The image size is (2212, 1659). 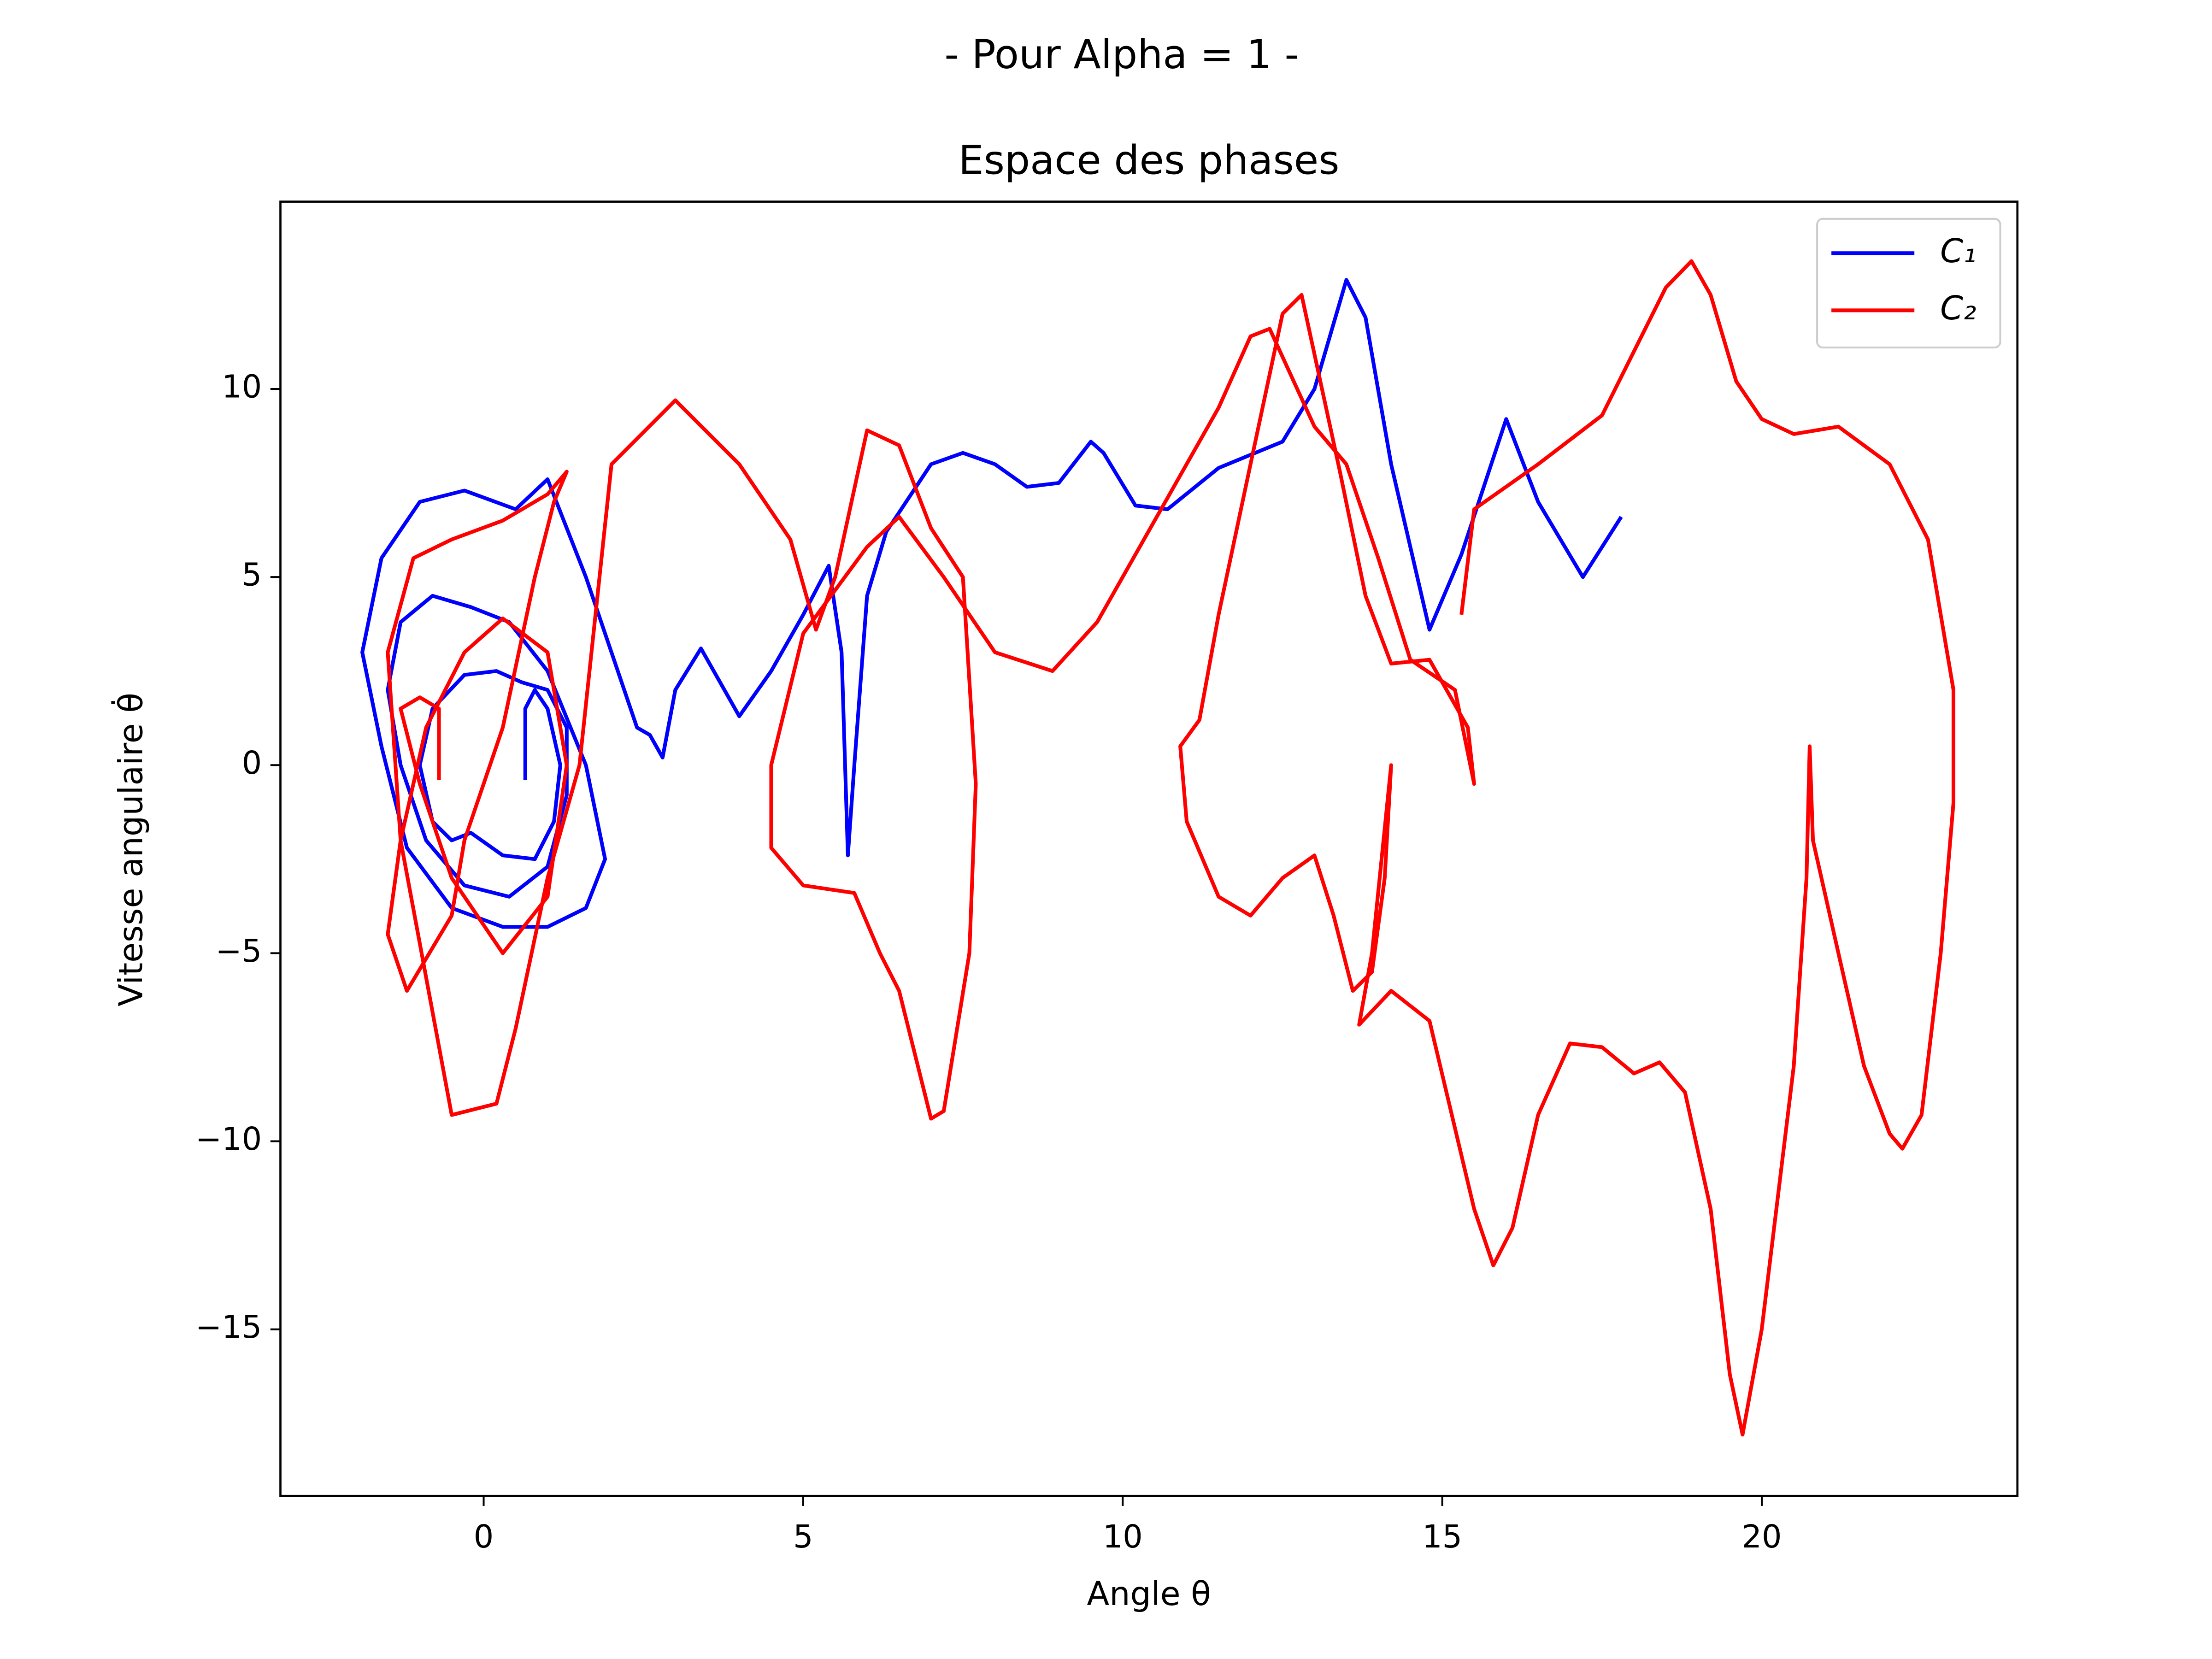 What do you see at coordinates (1149, 160) in the screenshot?
I see `chart-title: Espace des phases` at bounding box center [1149, 160].